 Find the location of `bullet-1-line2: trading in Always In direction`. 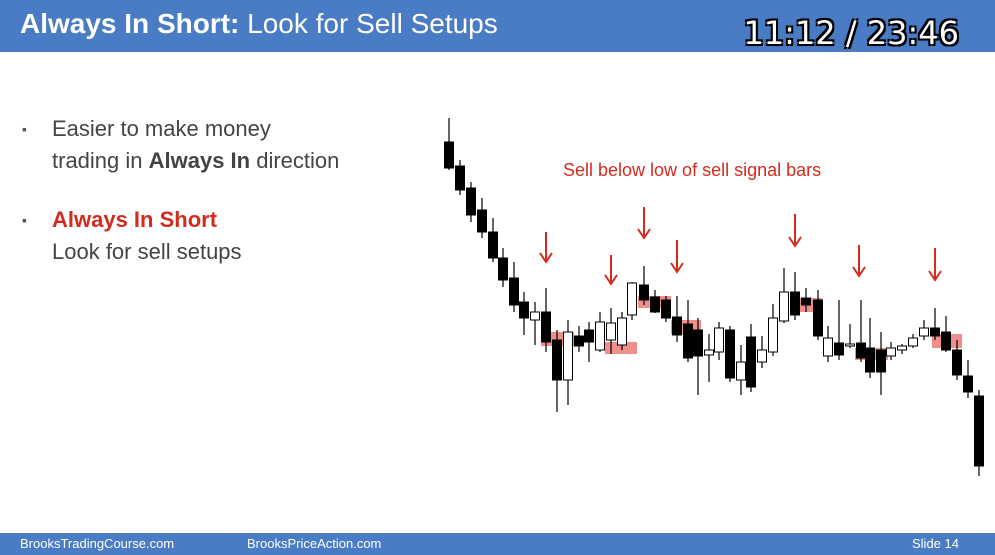

bullet-1-line2: trading in Always In direction is located at coordinates (195, 161).